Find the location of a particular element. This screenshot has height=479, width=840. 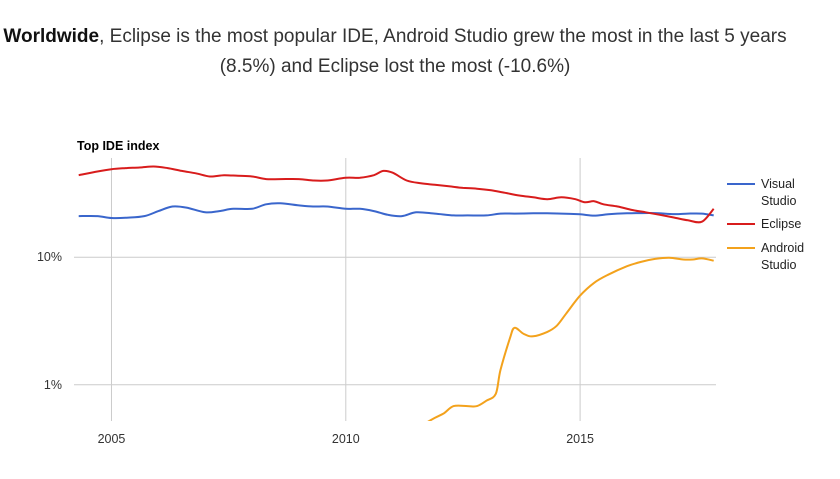

x-tick-label: 2010 is located at coordinates (346, 439).